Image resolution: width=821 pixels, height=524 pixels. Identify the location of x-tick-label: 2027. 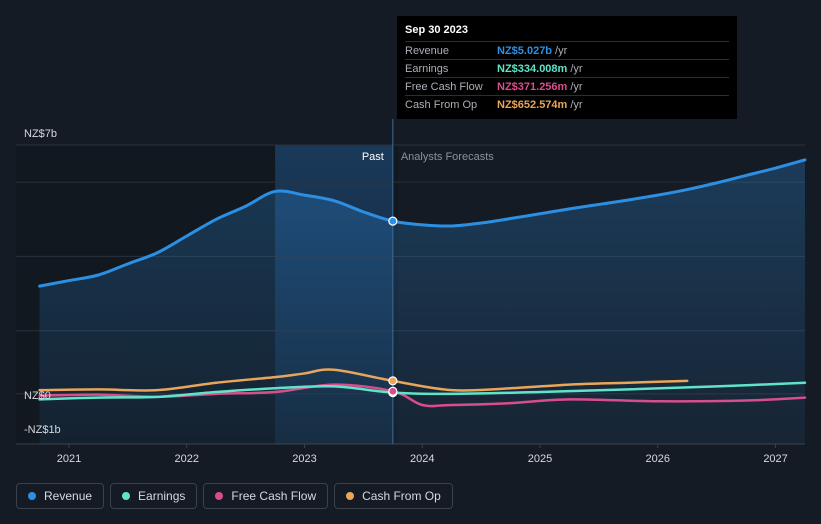
(775, 459).